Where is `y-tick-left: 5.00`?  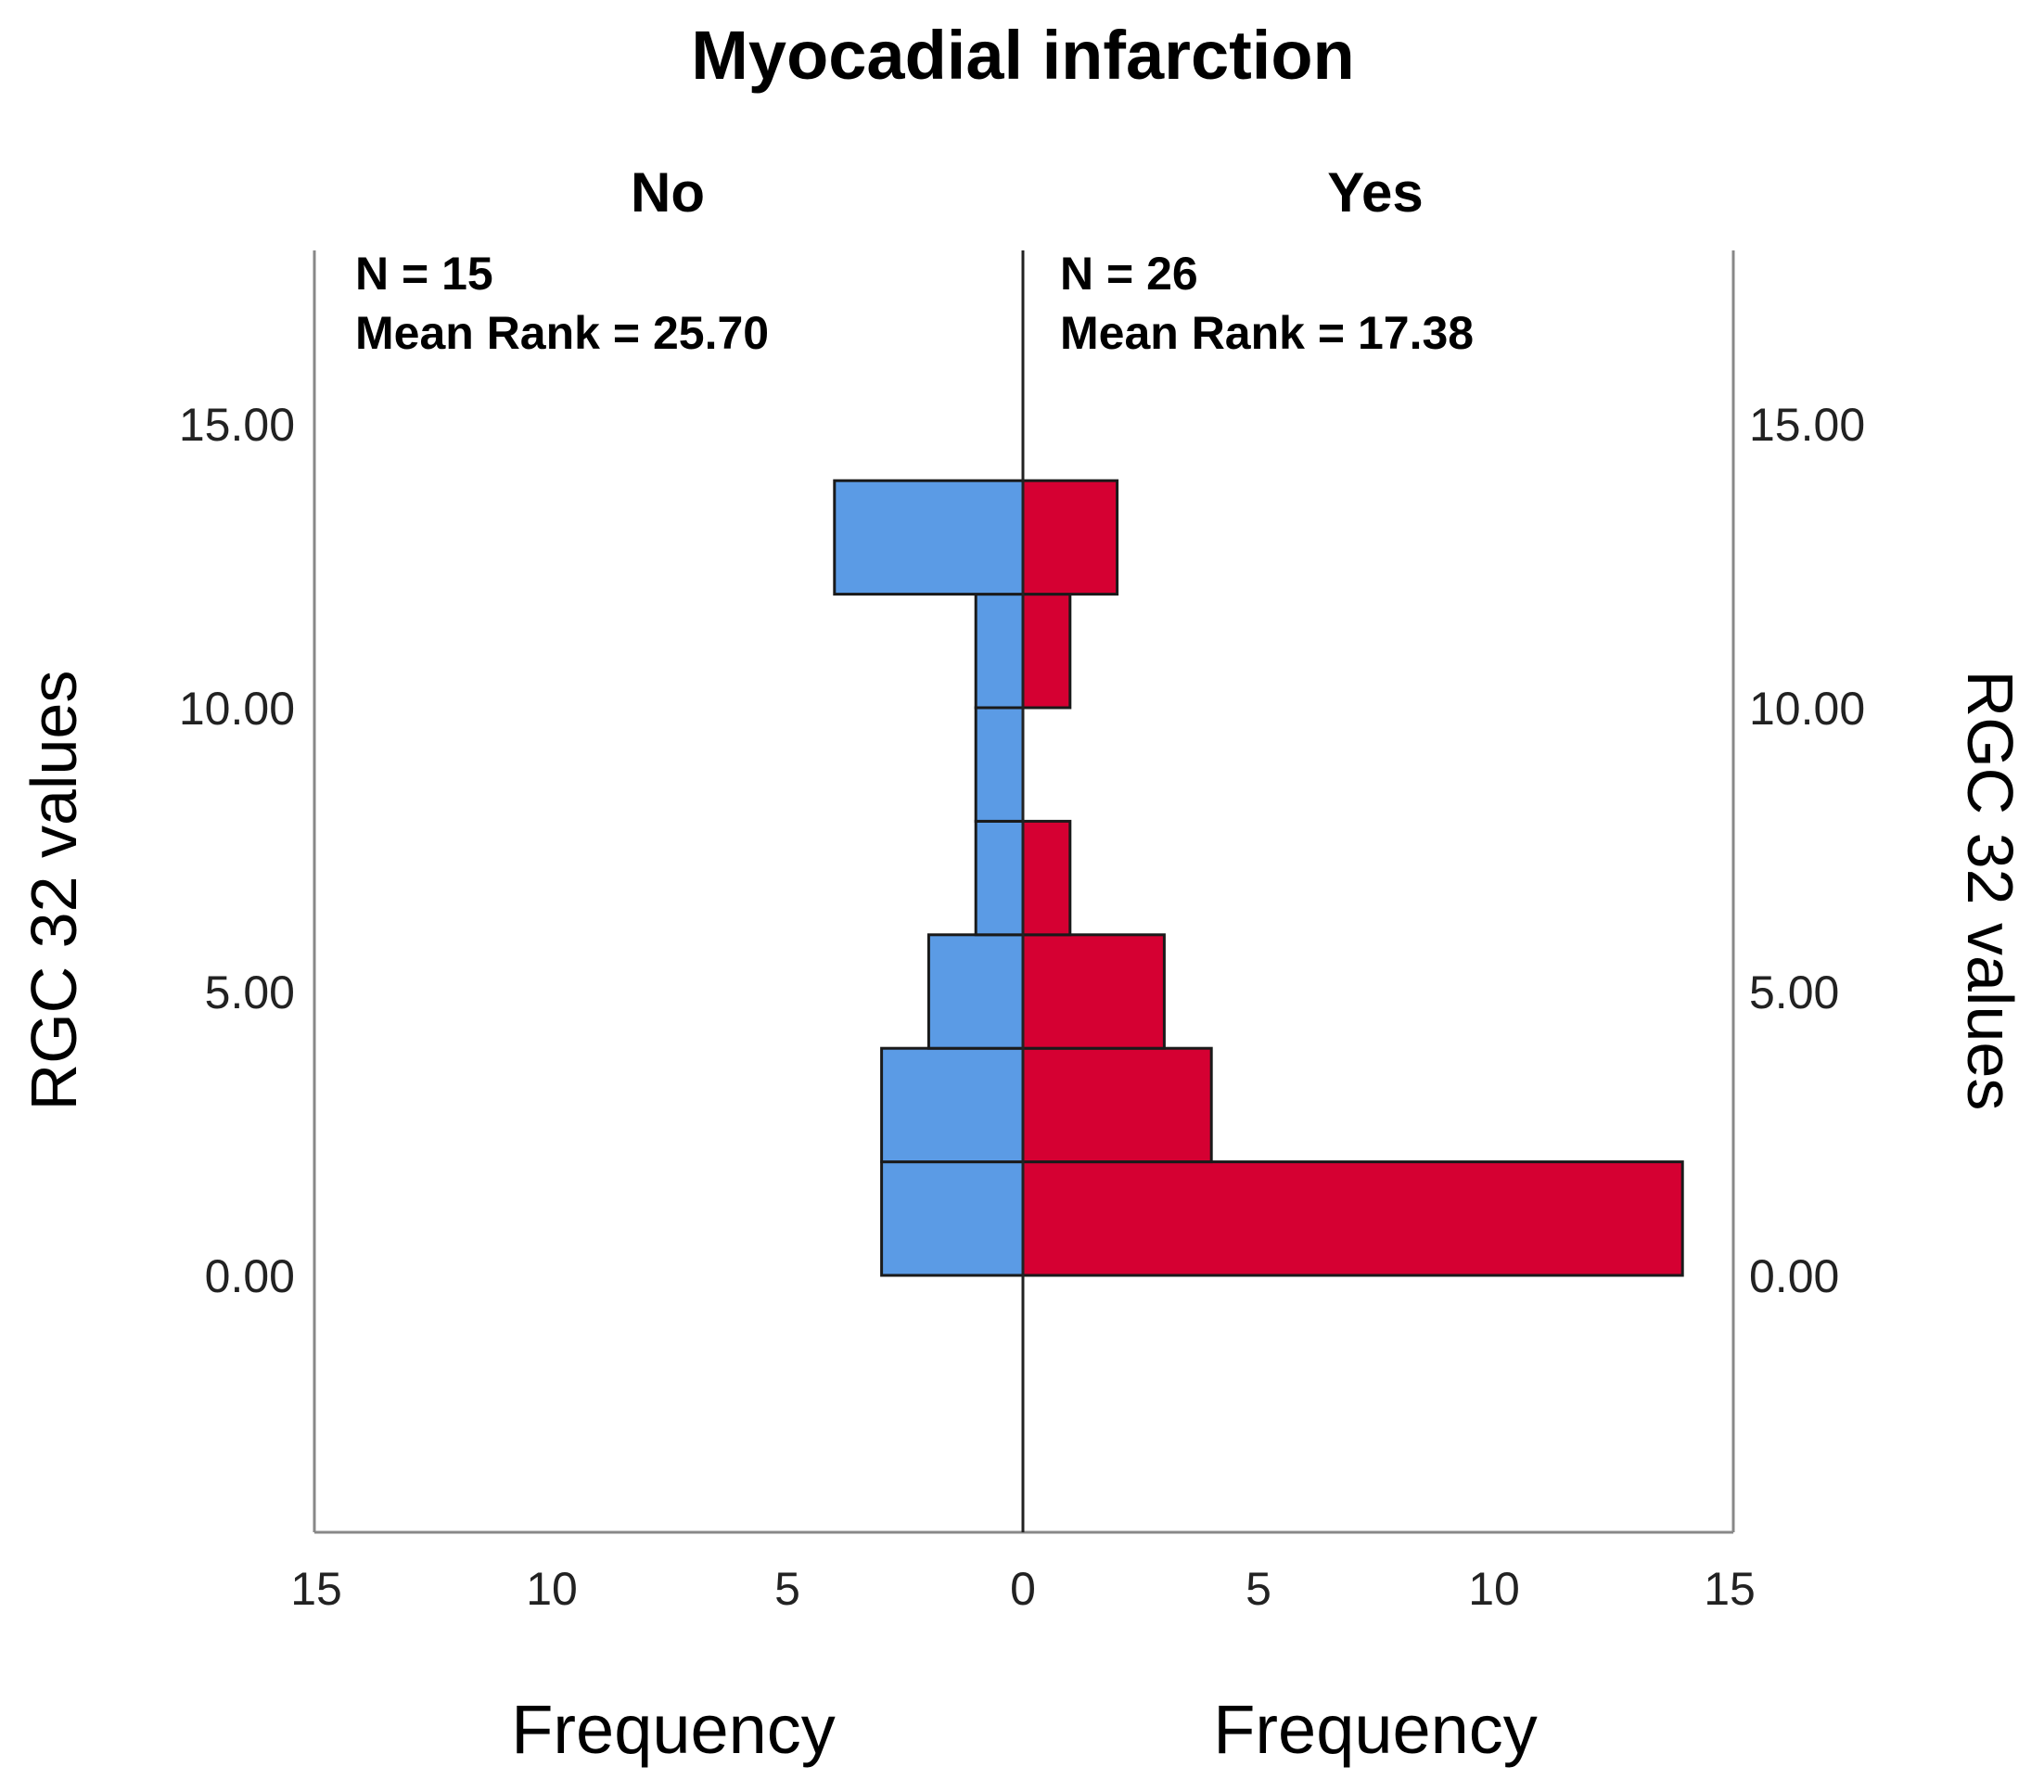 y-tick-left: 5.00 is located at coordinates (250, 992).